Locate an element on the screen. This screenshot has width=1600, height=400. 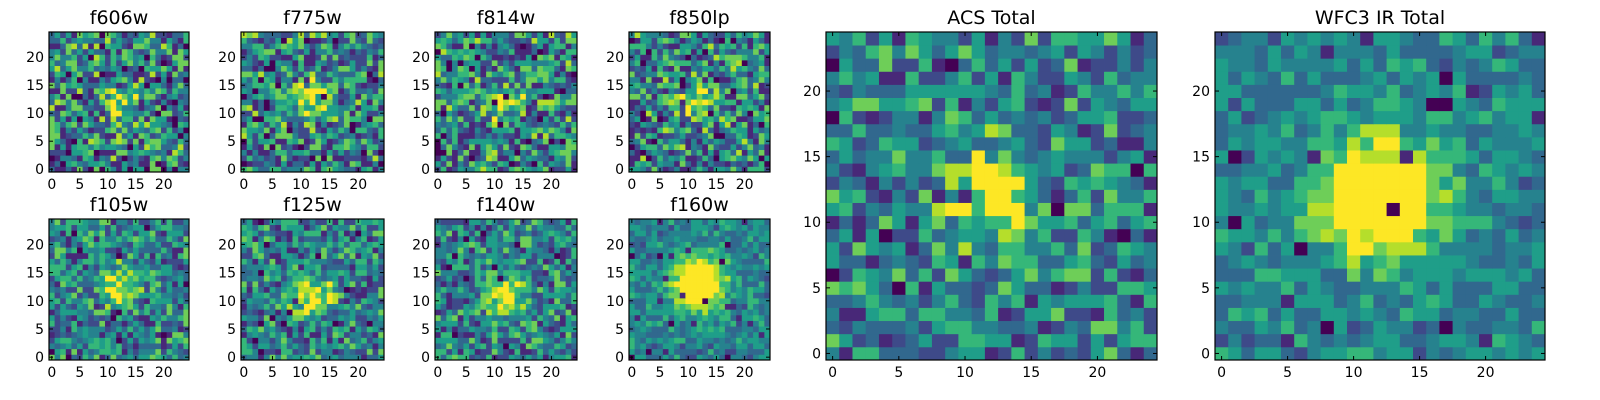
axes-frame is located at coordinates (312, 289).